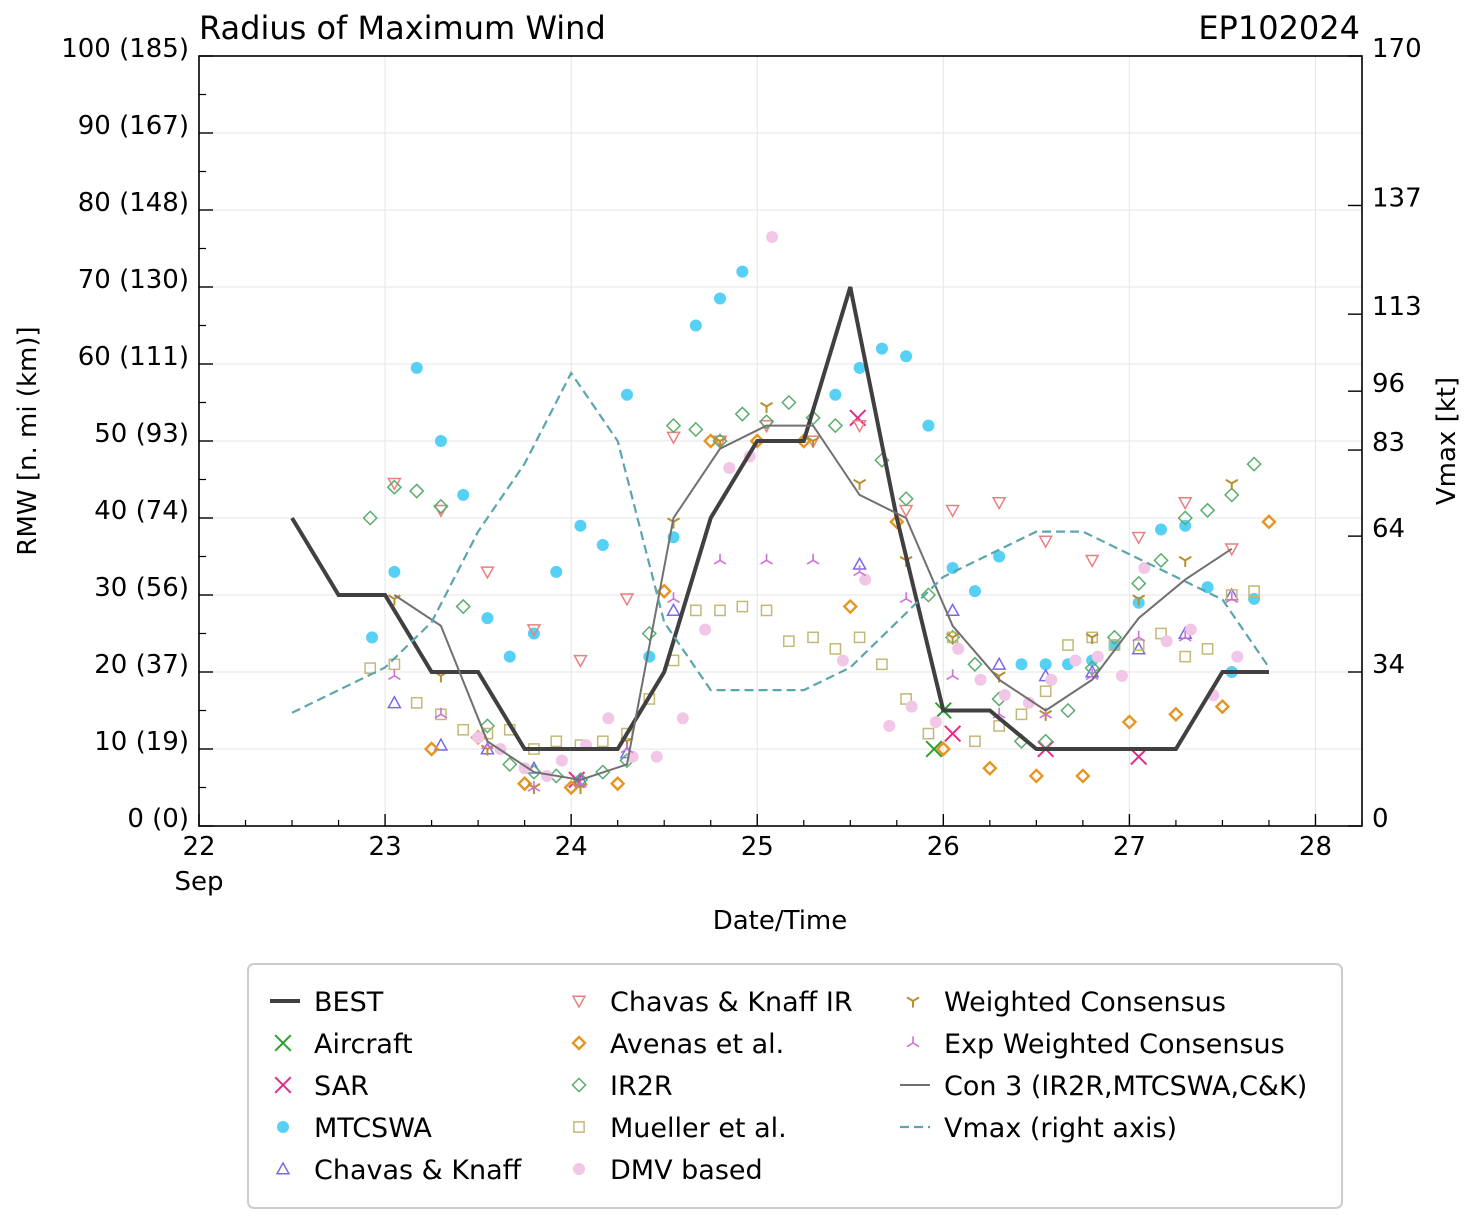 The height and width of the screenshot is (1222, 1477). What do you see at coordinates (677, 1044) in the screenshot?
I see `legend-item-avenas-et-al: Avenas et al.` at bounding box center [677, 1044].